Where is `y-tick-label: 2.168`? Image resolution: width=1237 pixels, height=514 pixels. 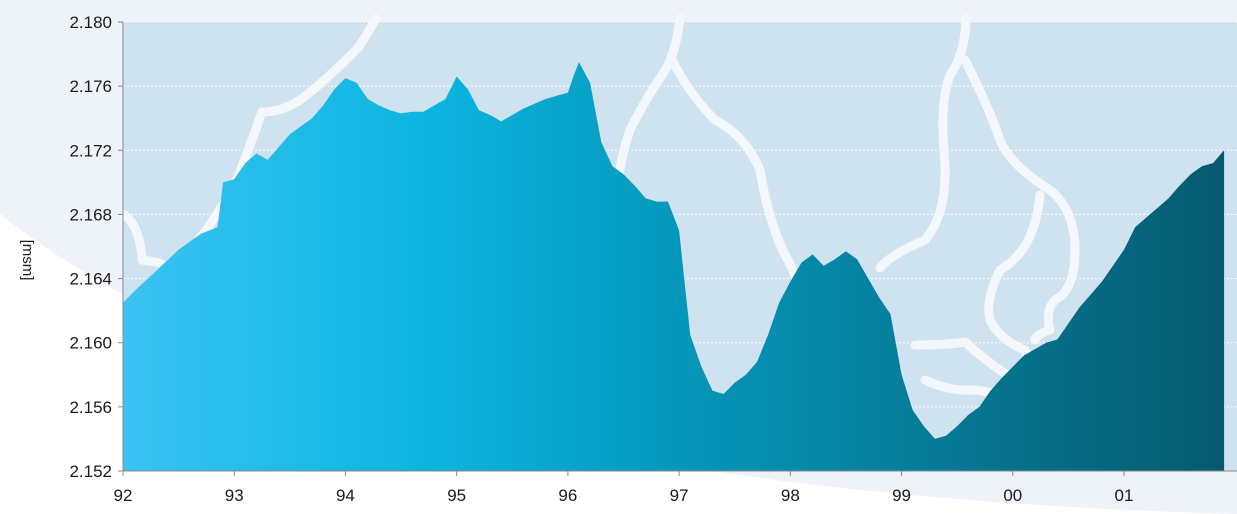
y-tick-label: 2.168 is located at coordinates (90, 214).